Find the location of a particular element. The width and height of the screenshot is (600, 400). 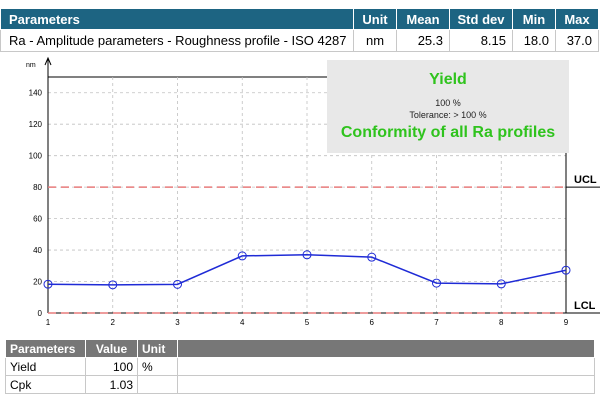

header-filler is located at coordinates (386, 348).